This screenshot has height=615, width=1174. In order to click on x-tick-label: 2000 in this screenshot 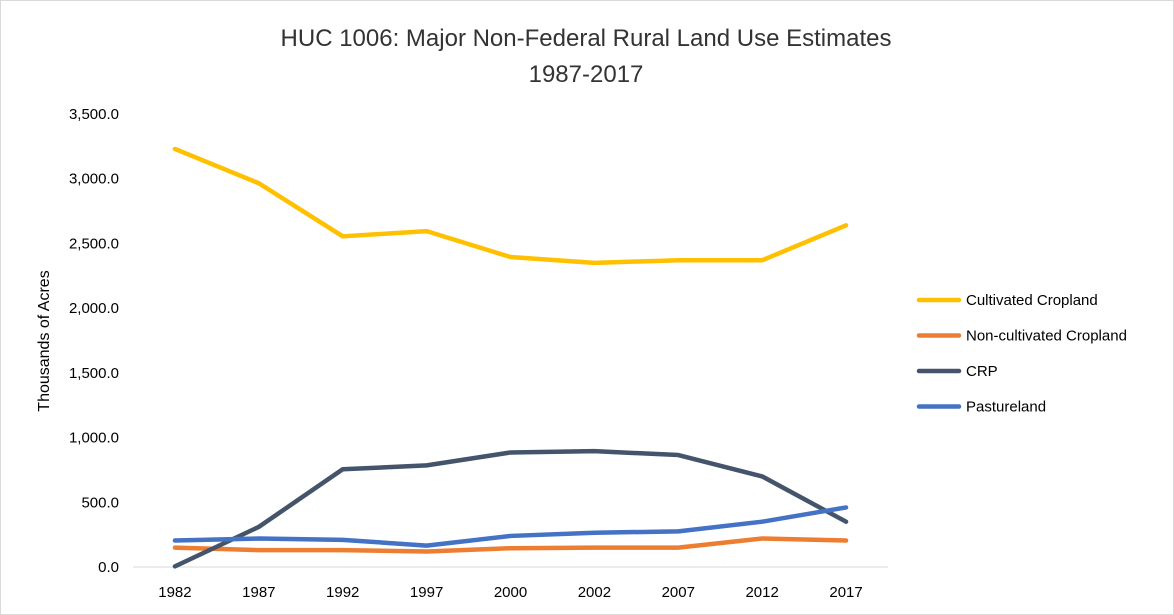, I will do `click(510, 592)`.